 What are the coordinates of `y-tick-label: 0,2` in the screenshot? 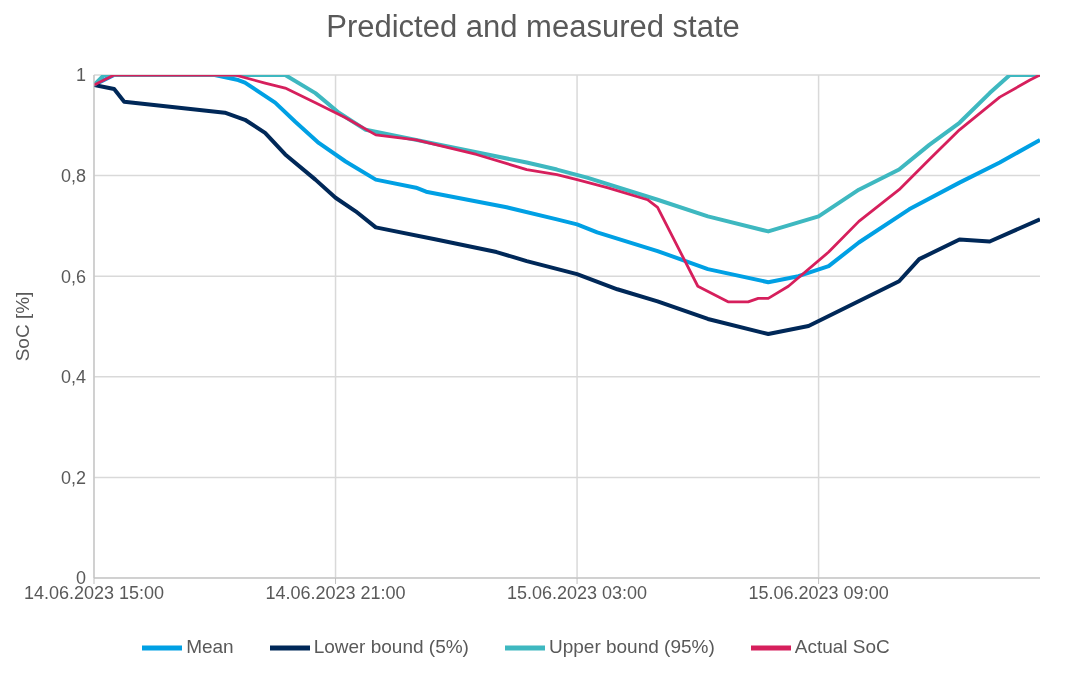 It's located at (73, 477).